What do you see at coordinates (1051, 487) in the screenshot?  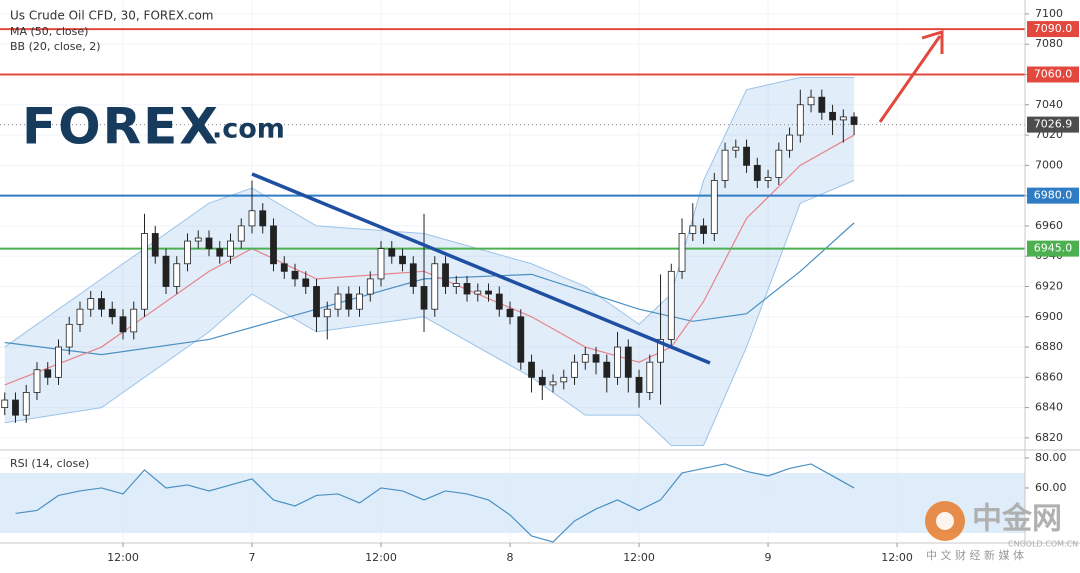 I see `rsi-tick-label: 60.00` at bounding box center [1051, 487].